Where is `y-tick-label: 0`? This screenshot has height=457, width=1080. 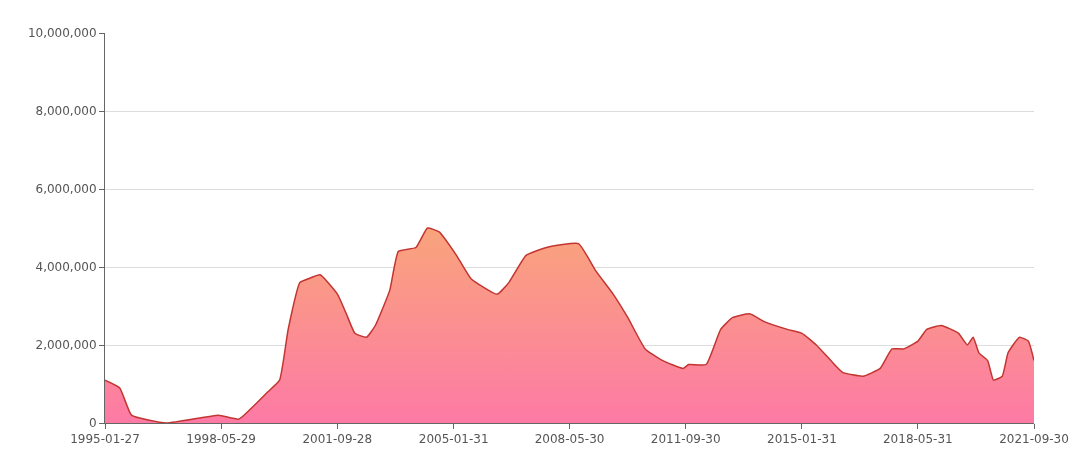
y-tick-label: 0 is located at coordinates (92, 423).